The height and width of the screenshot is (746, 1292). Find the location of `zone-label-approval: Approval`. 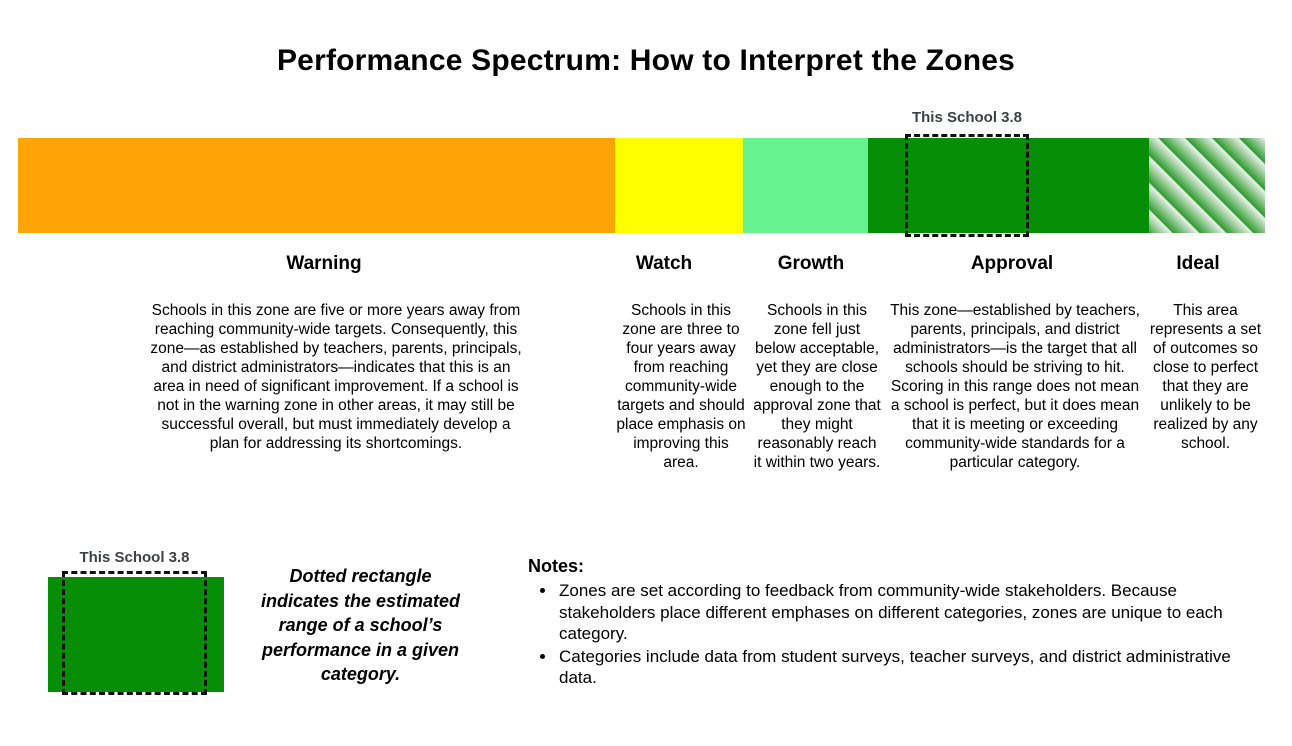

zone-label-approval: Approval is located at coordinates (1012, 263).